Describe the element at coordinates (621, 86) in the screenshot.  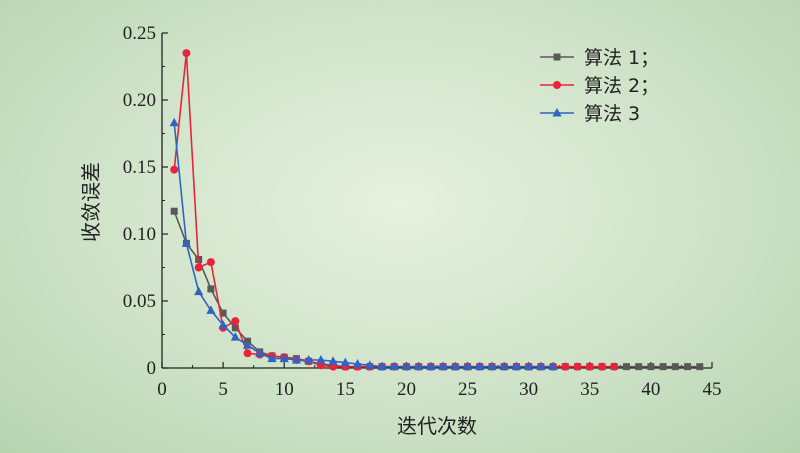
I see `legend-label-2: 算法 2；` at that location.